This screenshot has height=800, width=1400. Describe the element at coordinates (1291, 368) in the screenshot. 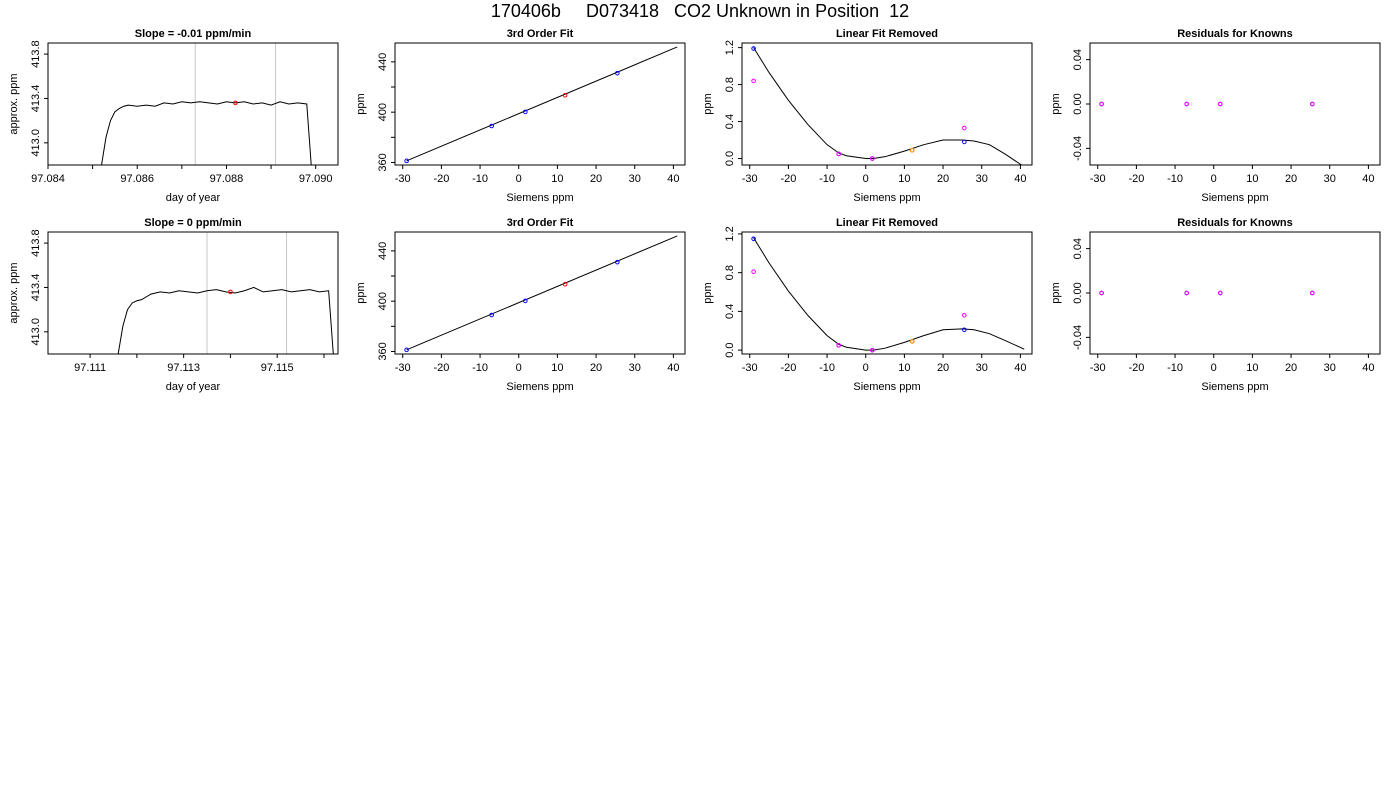

I see `x-tick-label: 20` at that location.